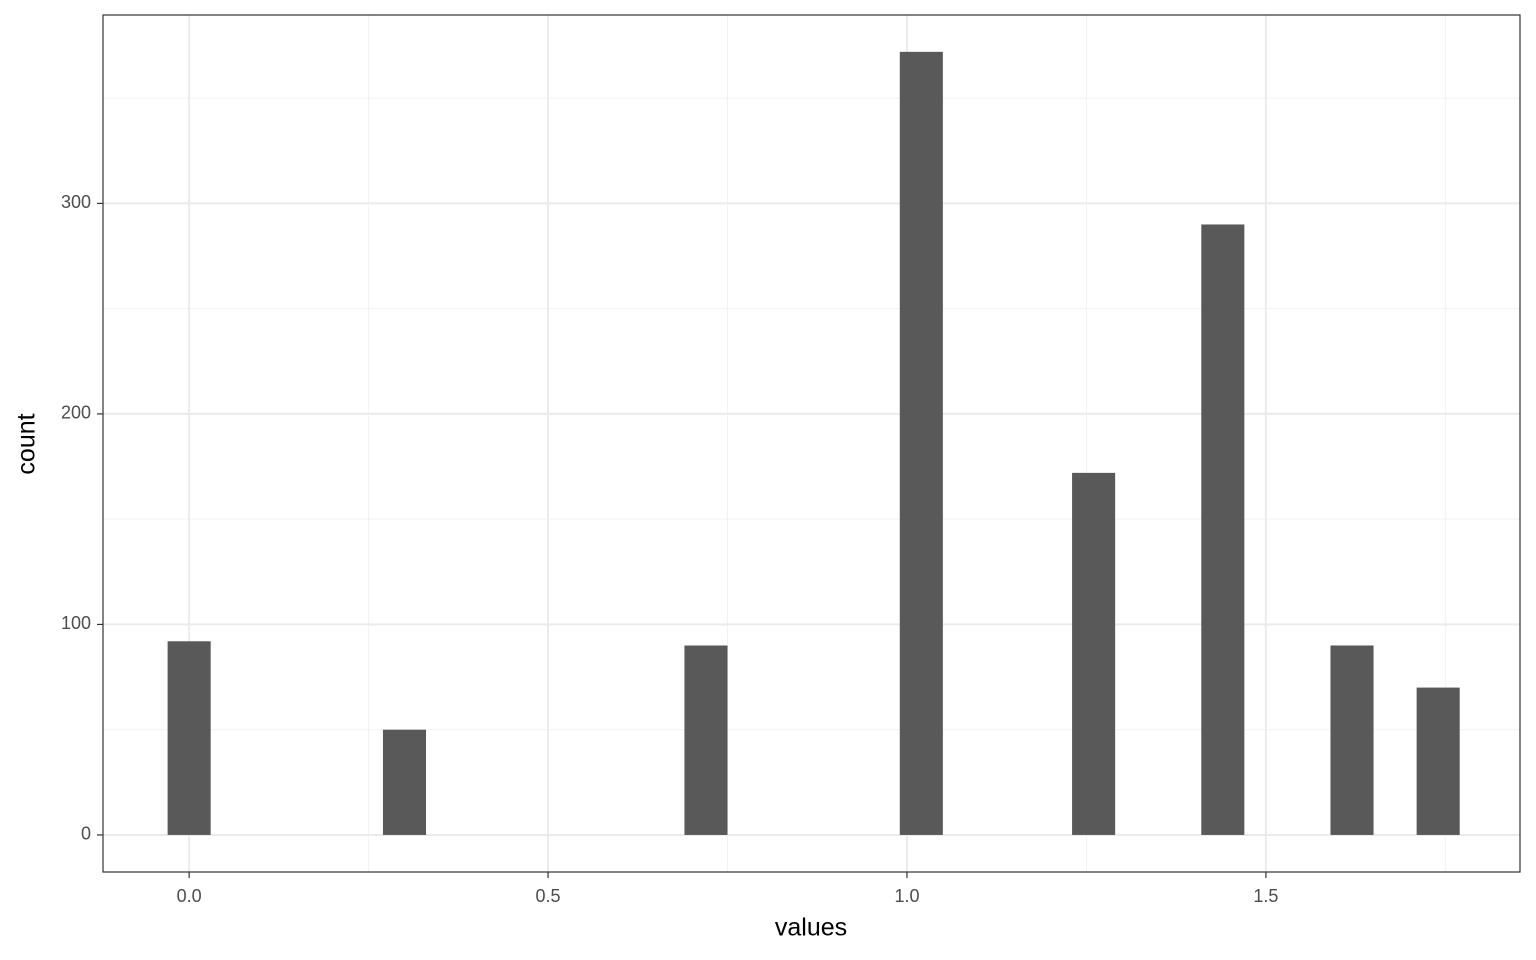 The image size is (1536, 960). What do you see at coordinates (76, 202) in the screenshot?
I see `y-tick-label: 300` at bounding box center [76, 202].